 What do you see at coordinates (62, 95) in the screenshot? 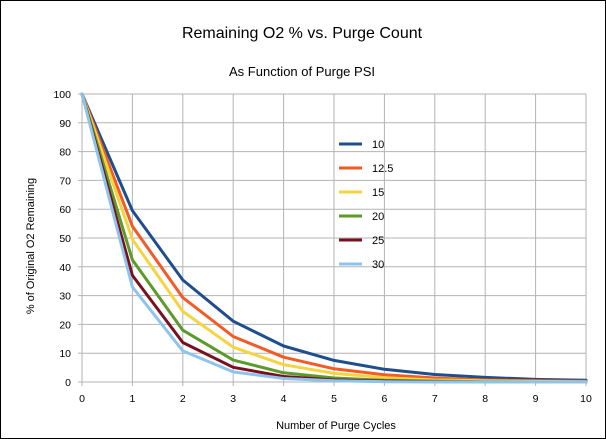
I see `y-tick-label: 100` at bounding box center [62, 95].